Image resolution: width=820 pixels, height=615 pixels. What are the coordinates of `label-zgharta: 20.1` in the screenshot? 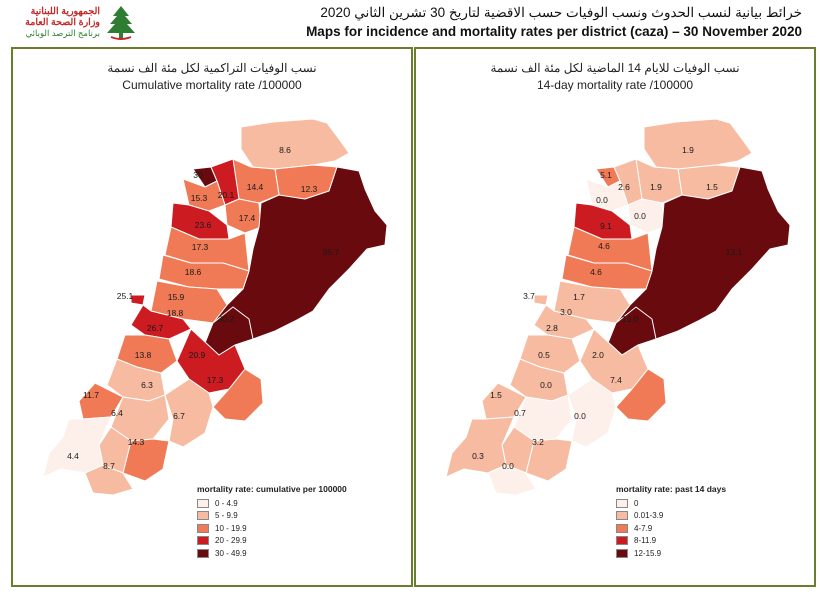 It's located at (226, 195).